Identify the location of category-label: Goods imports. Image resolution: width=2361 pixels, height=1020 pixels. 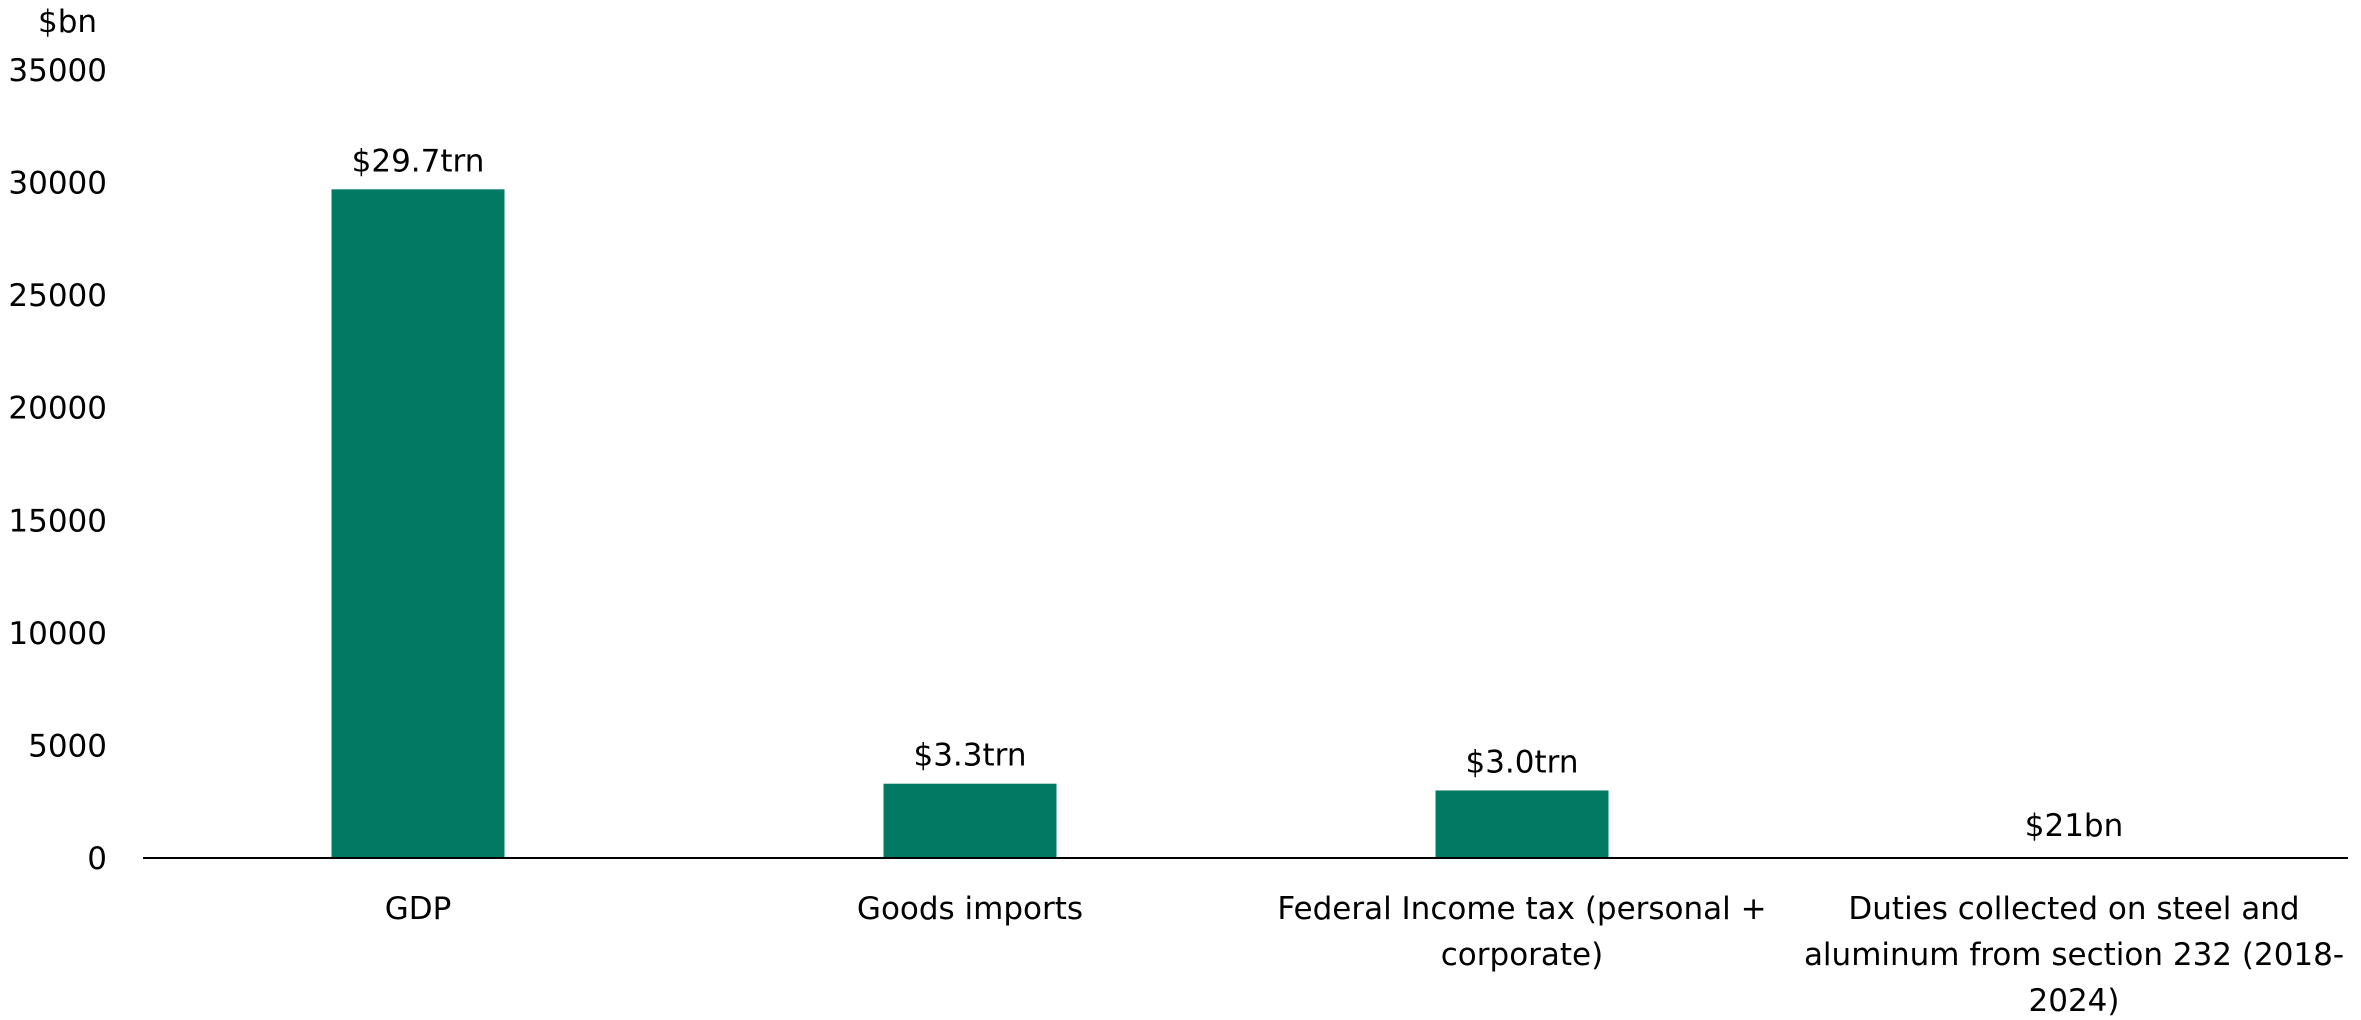
(970, 909).